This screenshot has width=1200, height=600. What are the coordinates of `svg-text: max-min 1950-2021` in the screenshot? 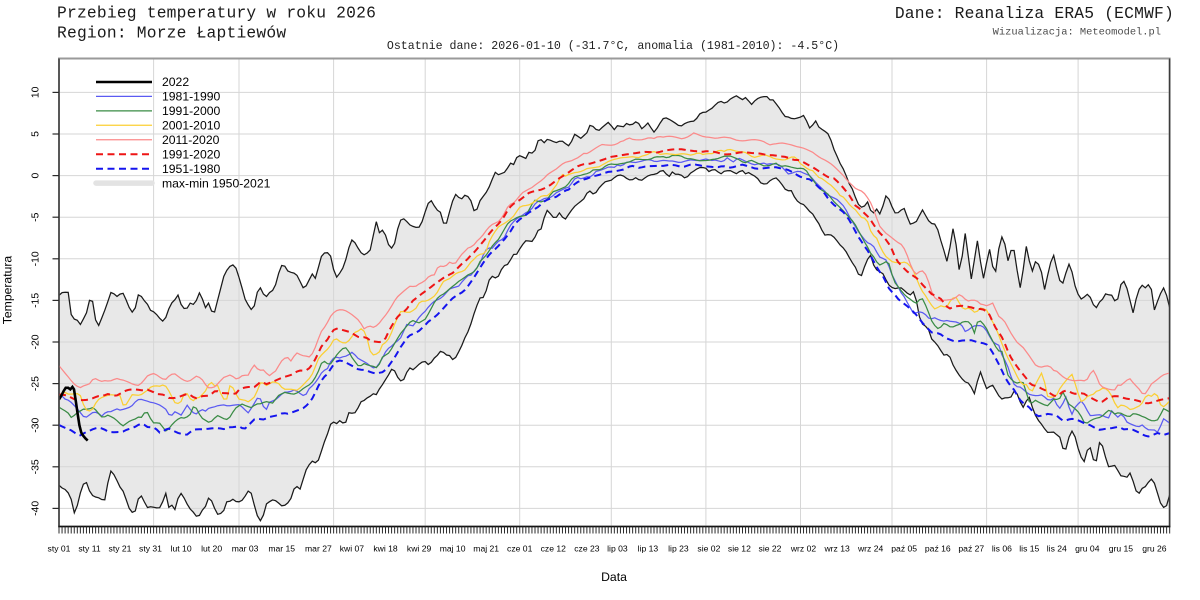 It's located at (216, 183).